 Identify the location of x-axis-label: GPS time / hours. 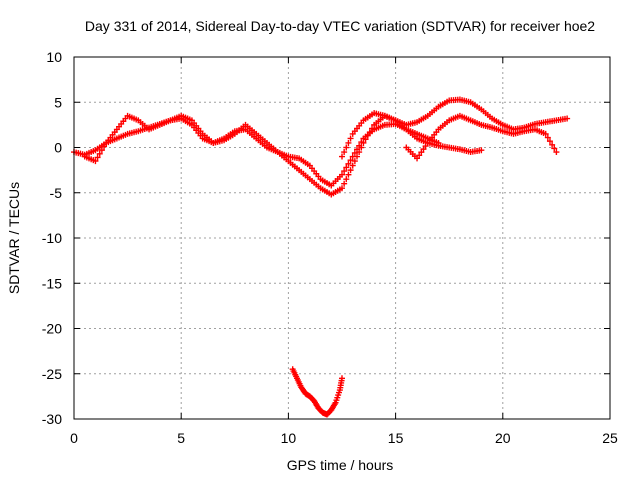
(340, 465).